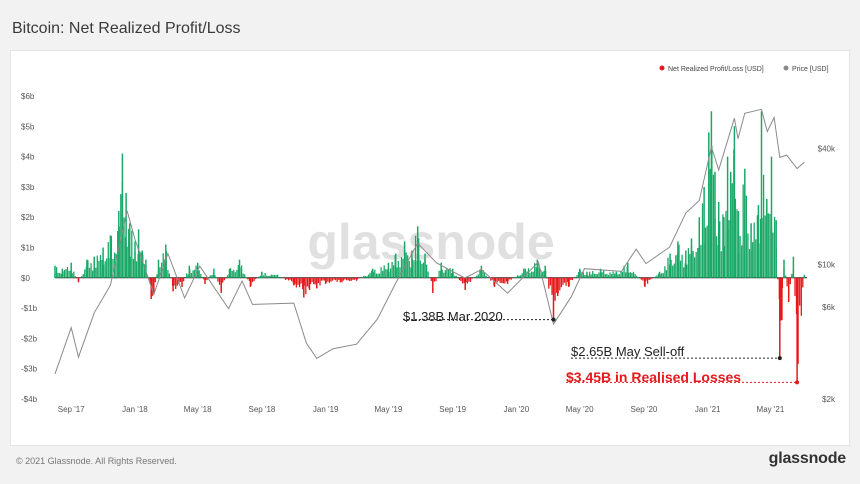 The image size is (860, 484). Describe the element at coordinates (28, 217) in the screenshot. I see `y-tick-label: $2b` at that location.